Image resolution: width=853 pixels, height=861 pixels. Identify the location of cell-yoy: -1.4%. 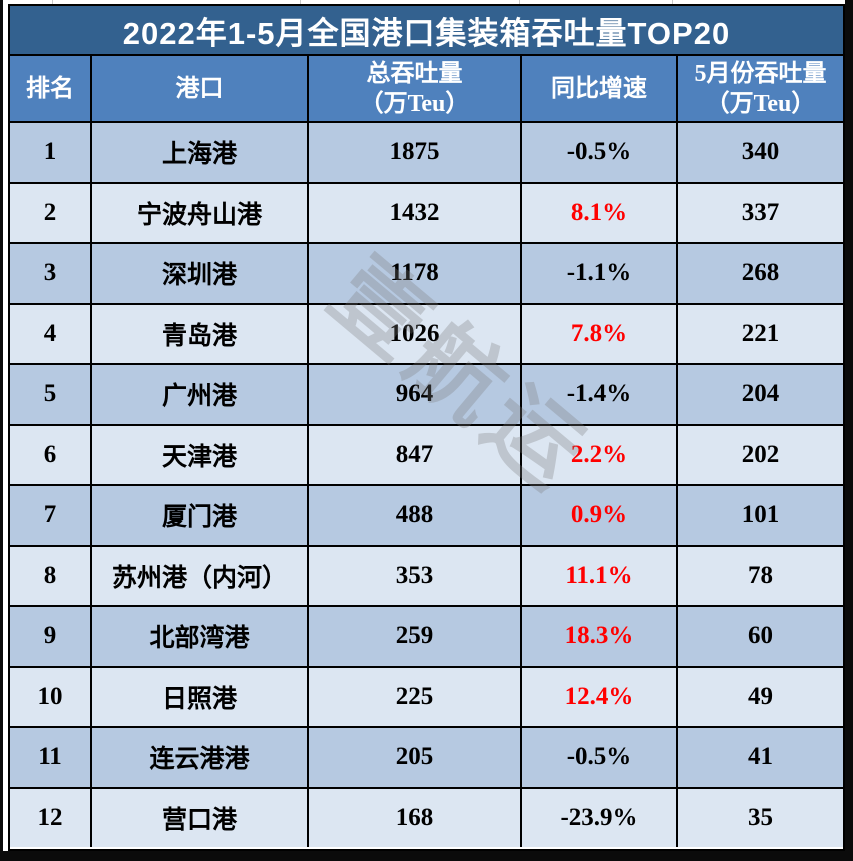
(598, 394).